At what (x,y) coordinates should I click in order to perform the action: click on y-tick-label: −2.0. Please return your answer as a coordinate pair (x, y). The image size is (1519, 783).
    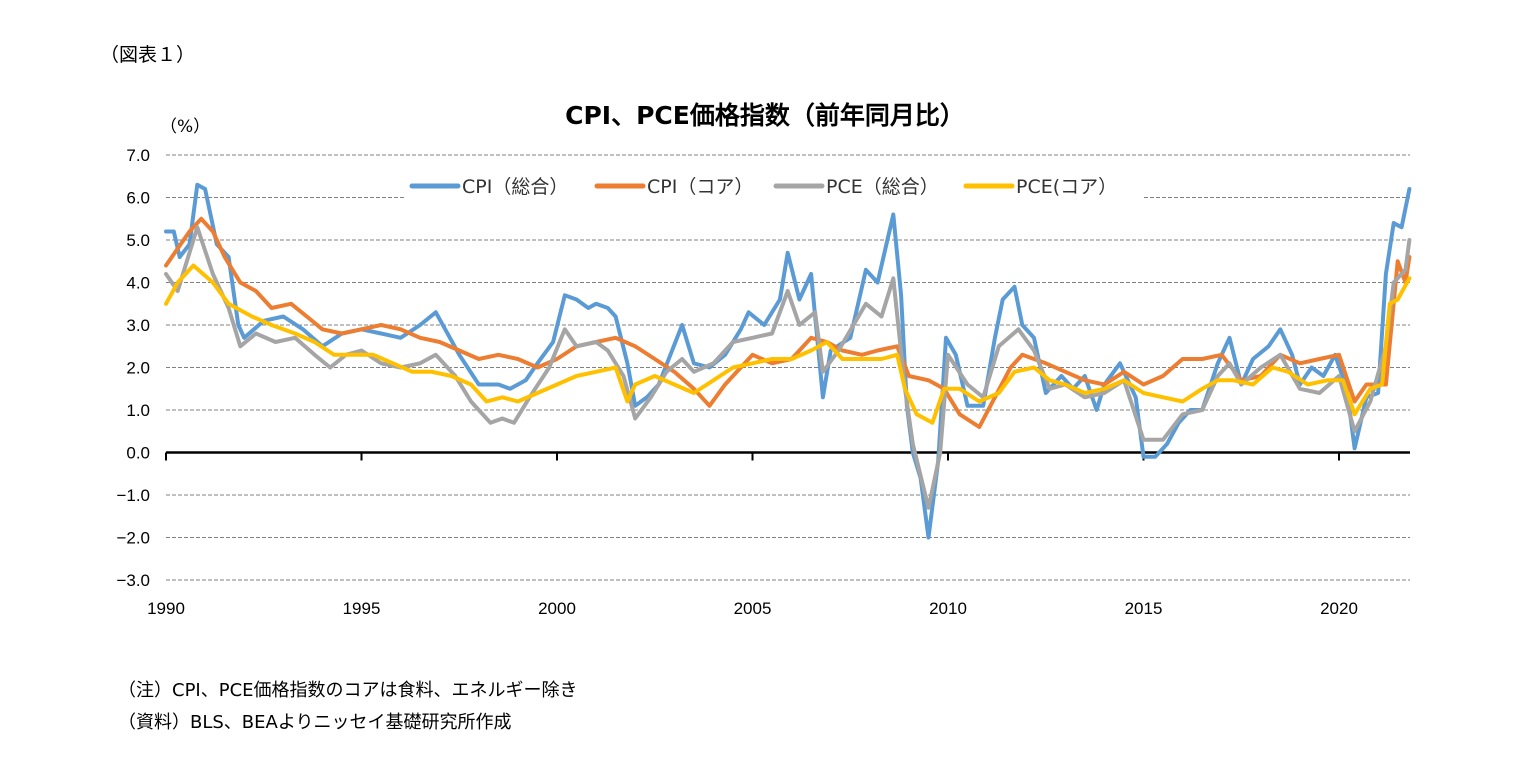
    Looking at the image, I should click on (133, 538).